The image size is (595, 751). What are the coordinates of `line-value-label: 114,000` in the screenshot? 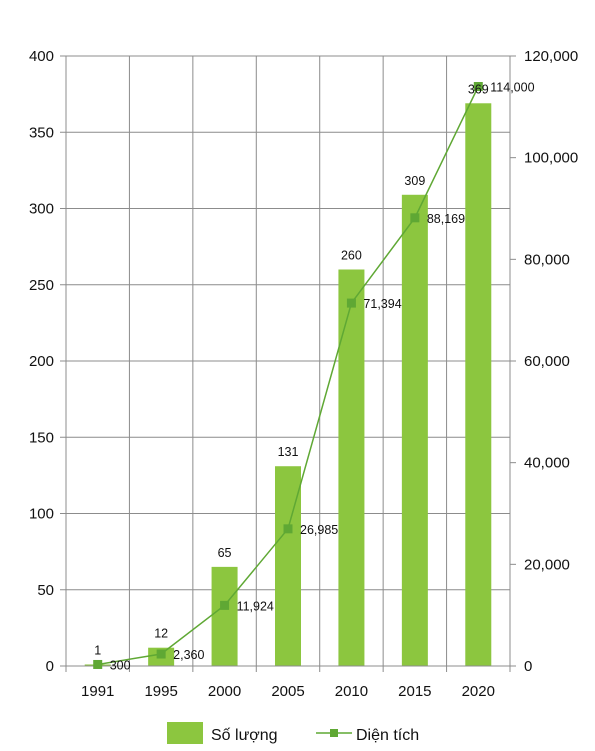 It's located at (512, 88).